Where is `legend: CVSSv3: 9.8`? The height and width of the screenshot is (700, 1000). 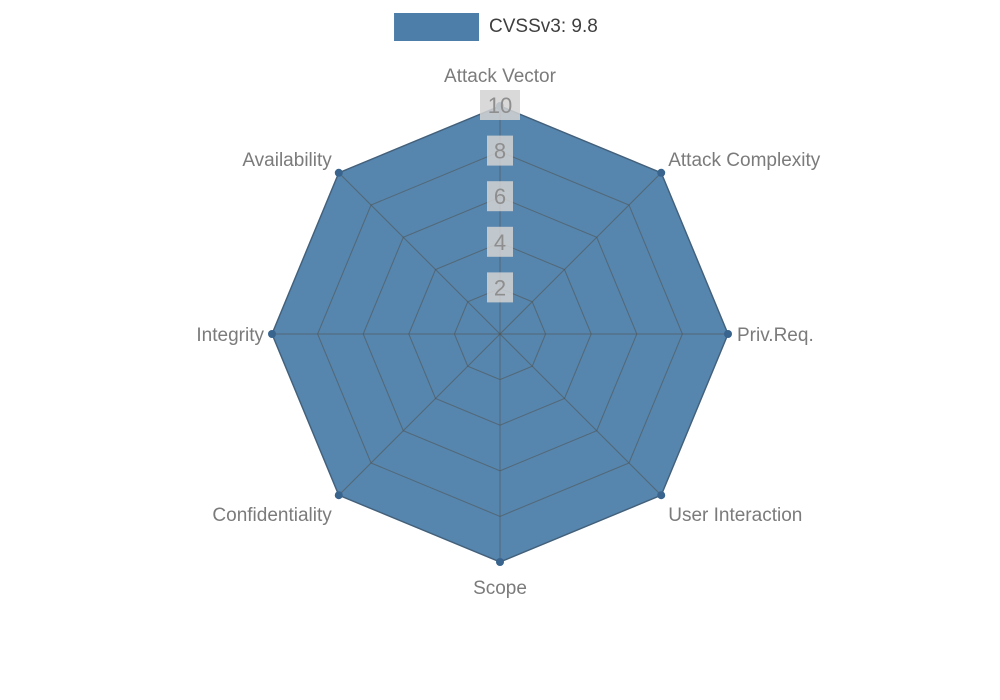
legend: CVSSv3: 9.8 is located at coordinates (496, 27).